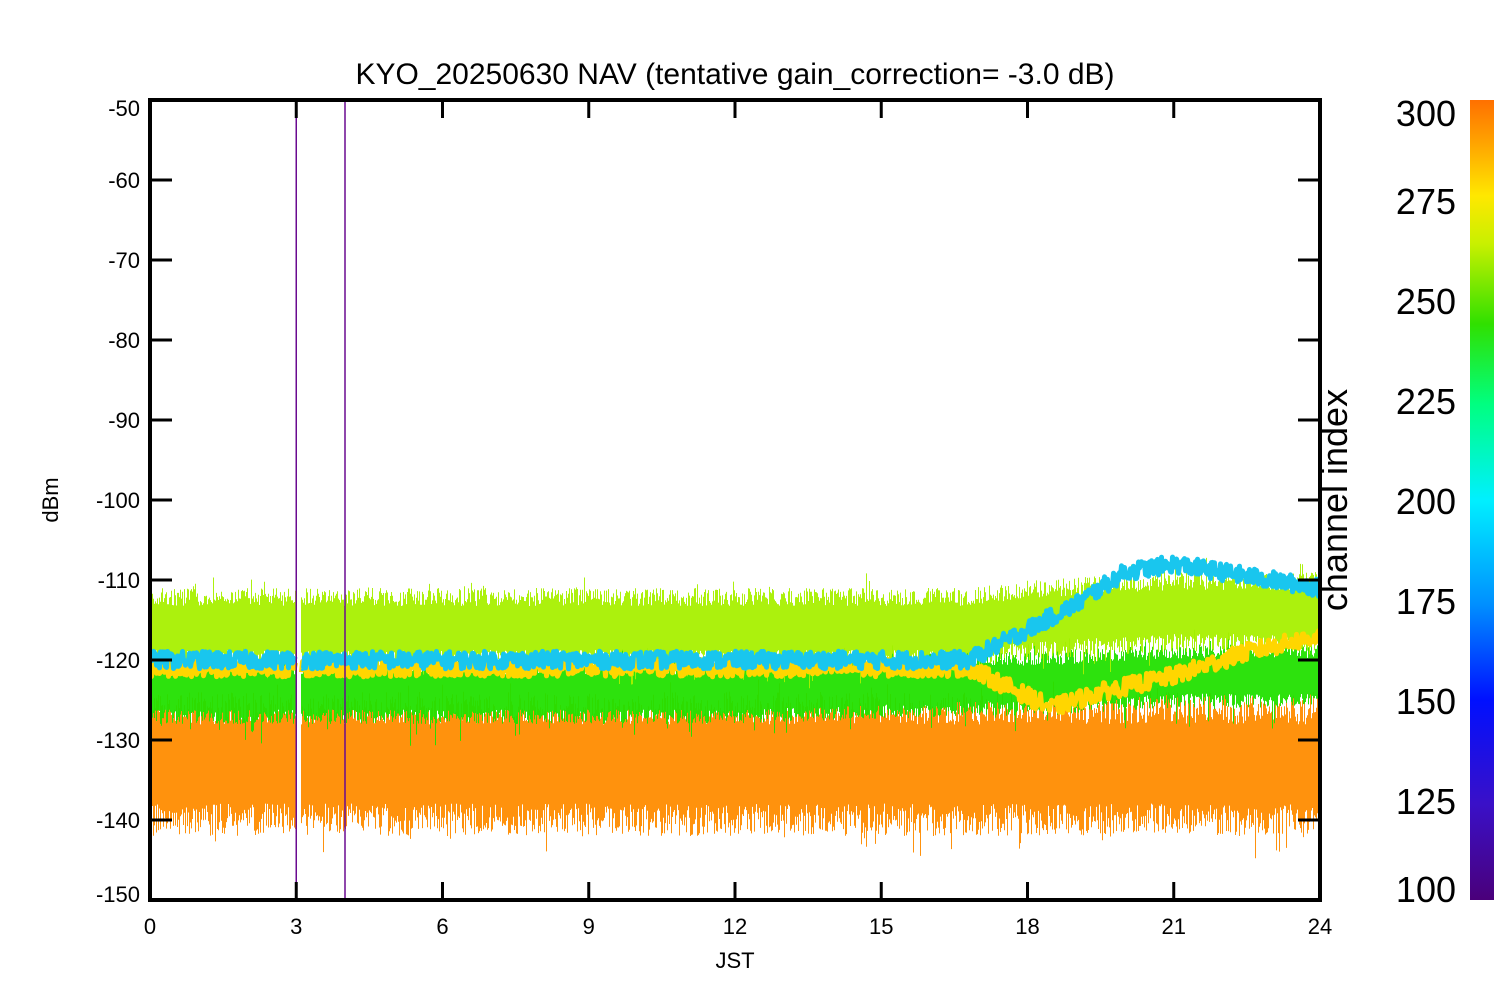 The height and width of the screenshot is (1000, 1500). Describe the element at coordinates (1426, 601) in the screenshot. I see `colorbar-tick-label: 175` at that location.